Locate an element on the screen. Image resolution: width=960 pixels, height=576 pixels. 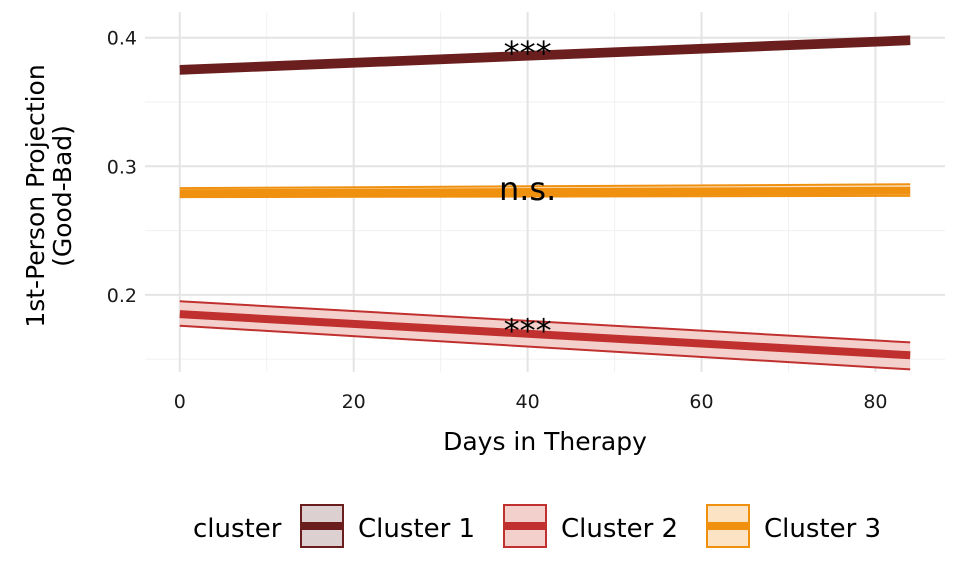
y-tick-label: 0.3 is located at coordinates (122, 167).